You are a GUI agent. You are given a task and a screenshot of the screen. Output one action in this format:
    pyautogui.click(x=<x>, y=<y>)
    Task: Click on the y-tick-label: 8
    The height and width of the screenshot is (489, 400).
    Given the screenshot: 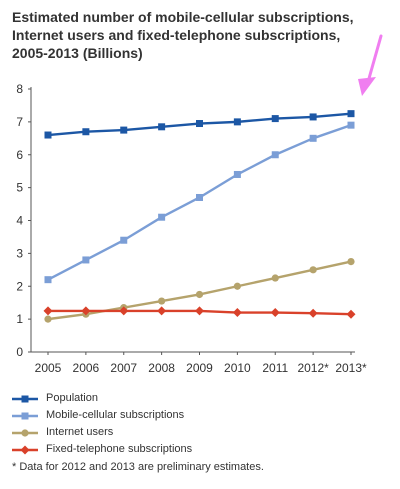 What is the action you would take?
    pyautogui.click(x=19, y=89)
    